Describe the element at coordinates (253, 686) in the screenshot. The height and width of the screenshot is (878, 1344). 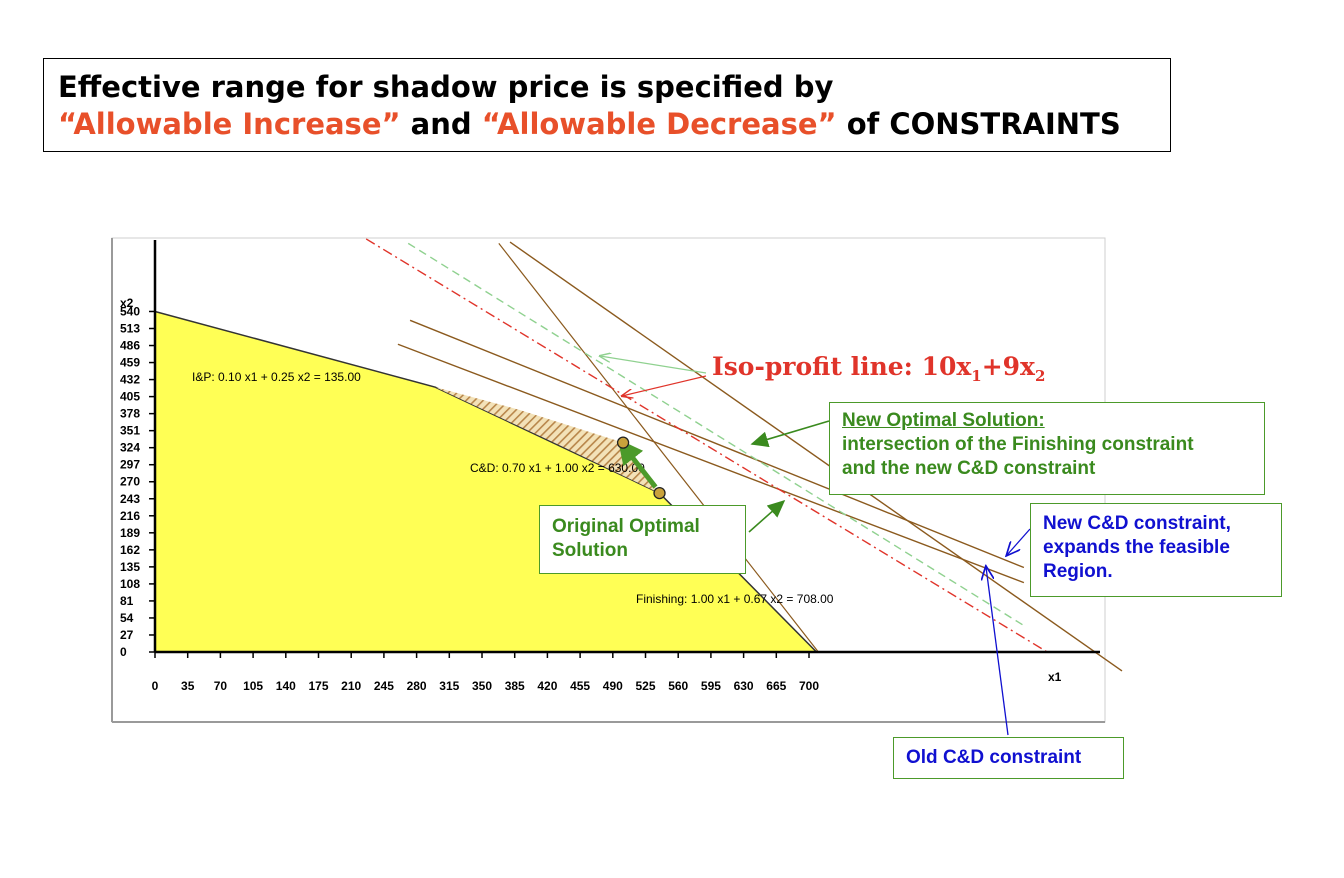
I see `x-tick-label: 105` at that location.